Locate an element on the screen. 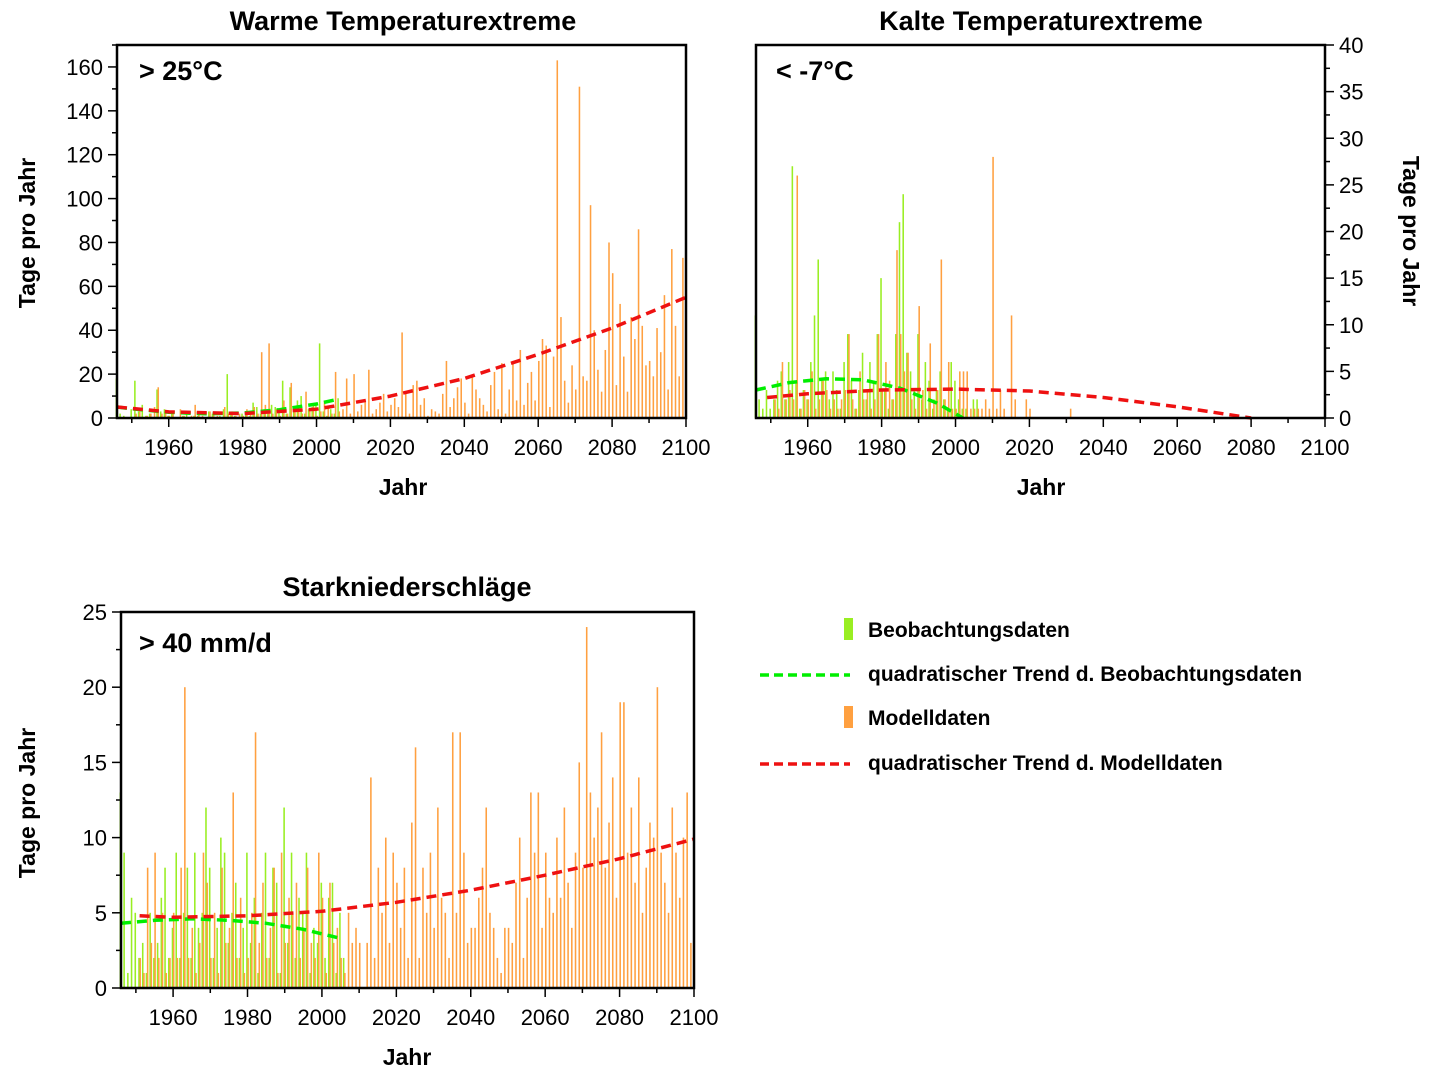 The width and height of the screenshot is (1431, 1071). model-trend-line is located at coordinates (417, 878).